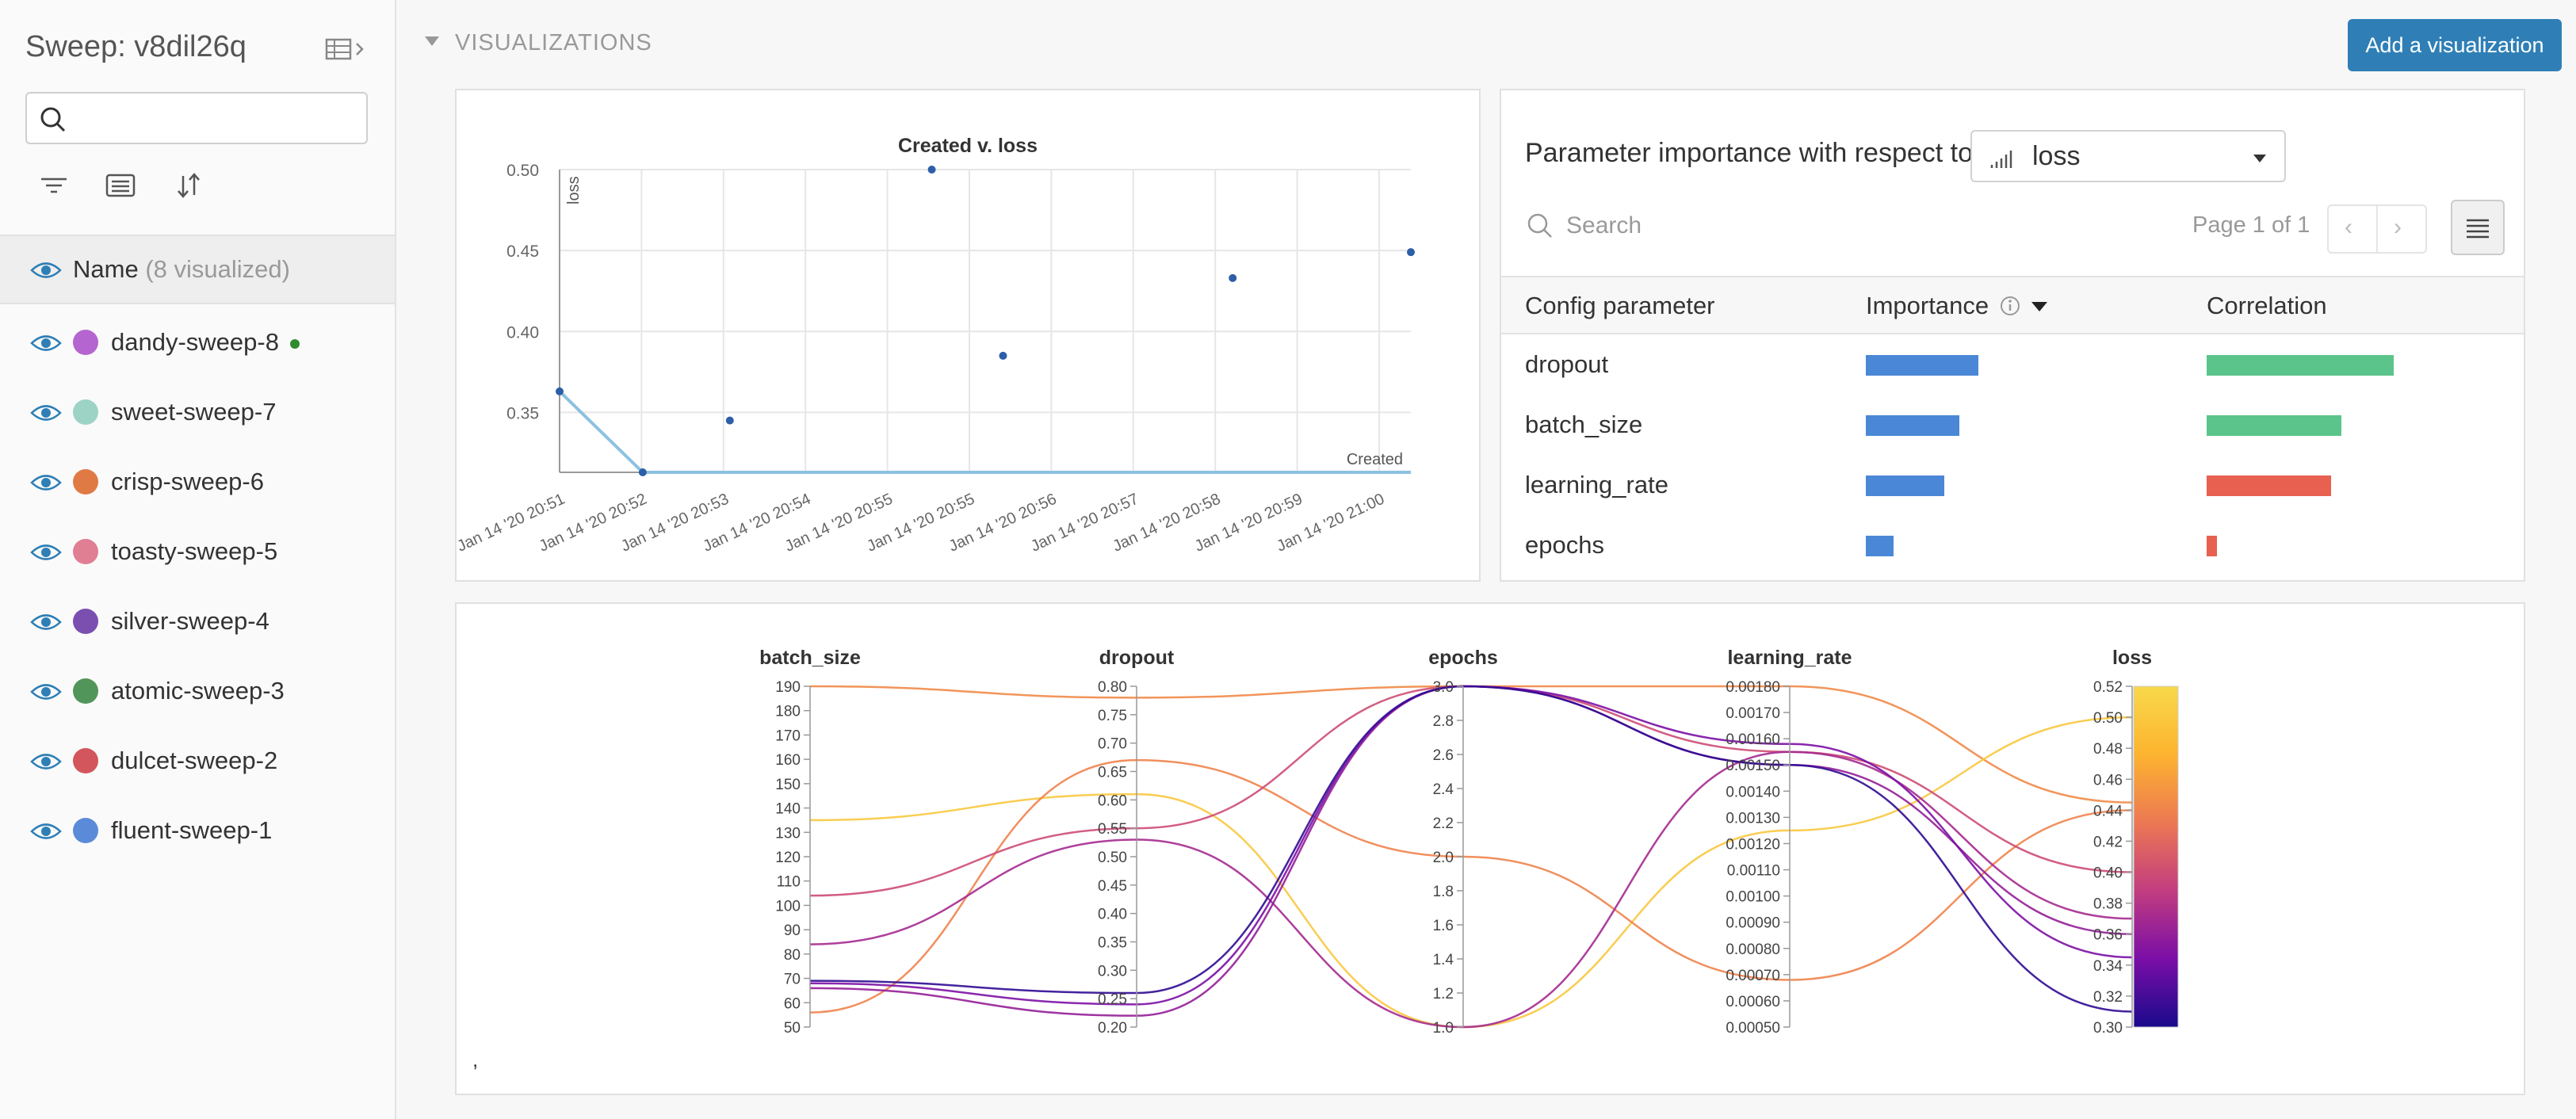  I want to click on axis-tick-label: 0.45, so click(1112, 886).